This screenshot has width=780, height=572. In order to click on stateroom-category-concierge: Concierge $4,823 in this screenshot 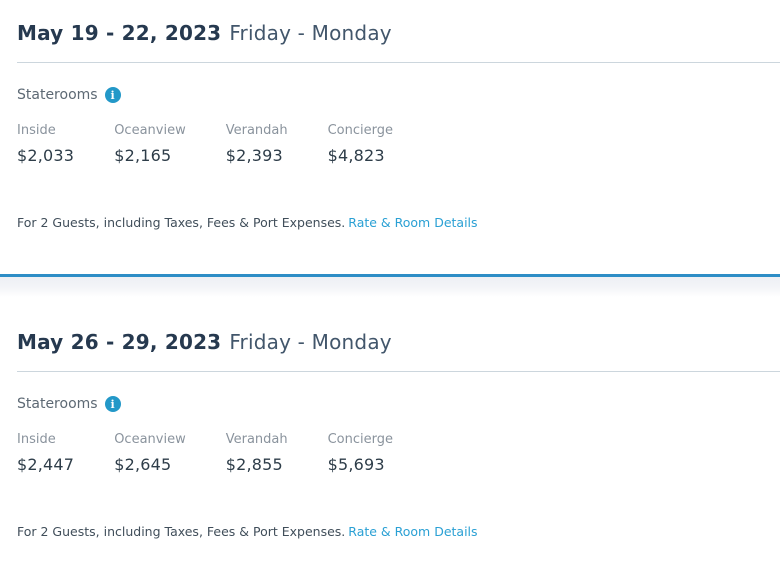, I will do `click(360, 144)`.